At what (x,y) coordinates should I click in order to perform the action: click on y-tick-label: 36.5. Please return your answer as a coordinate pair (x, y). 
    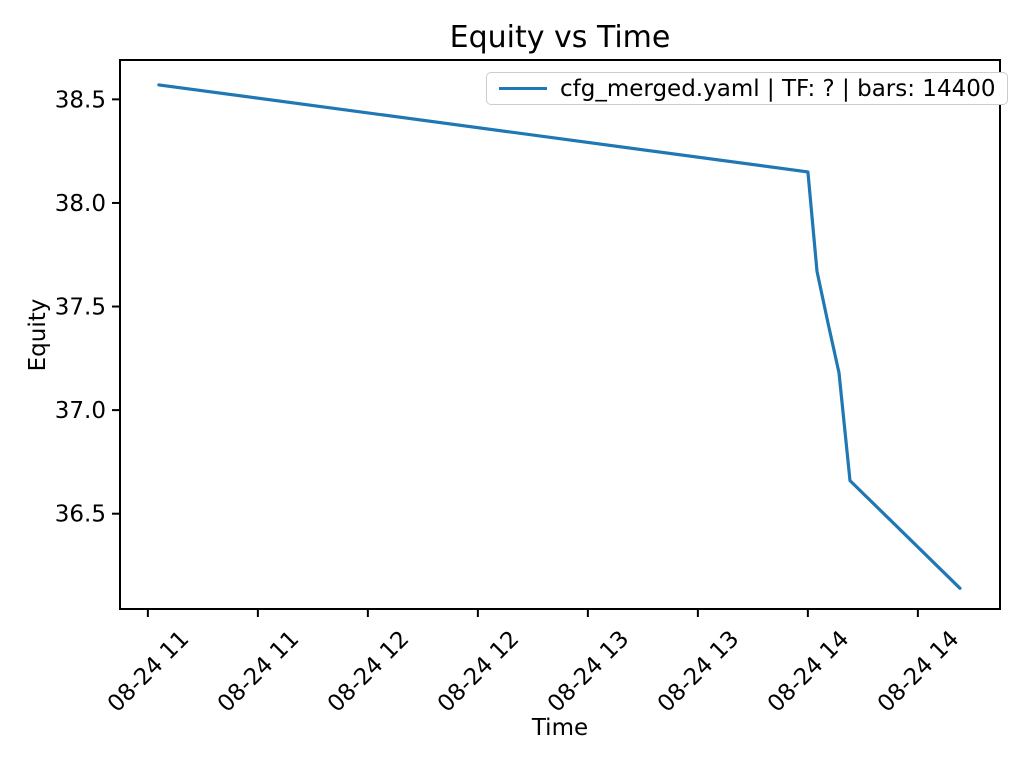
    Looking at the image, I should click on (80, 515).